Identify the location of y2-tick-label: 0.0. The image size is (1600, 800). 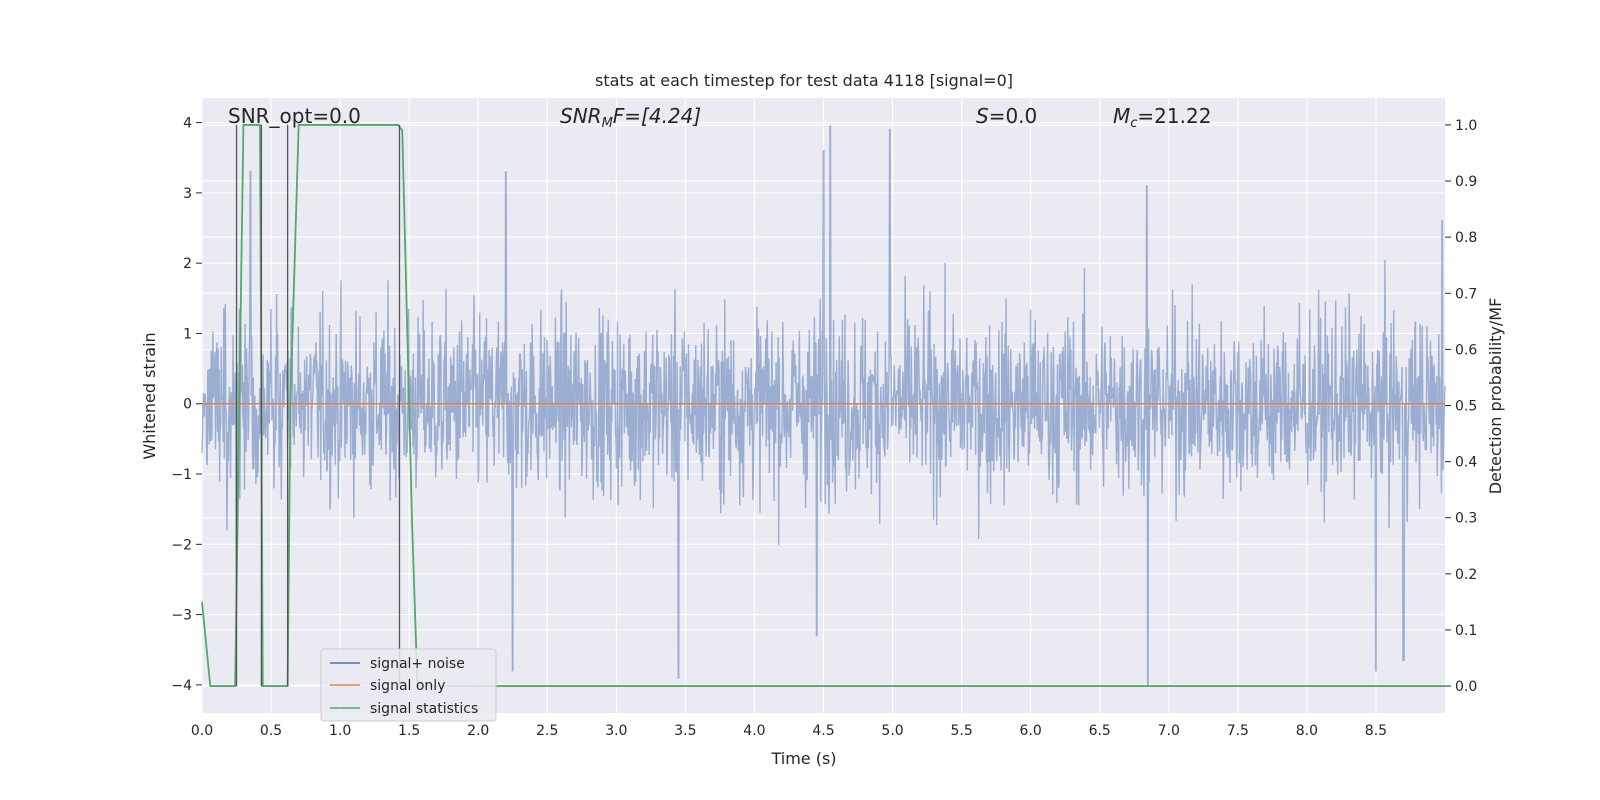
(1466, 687).